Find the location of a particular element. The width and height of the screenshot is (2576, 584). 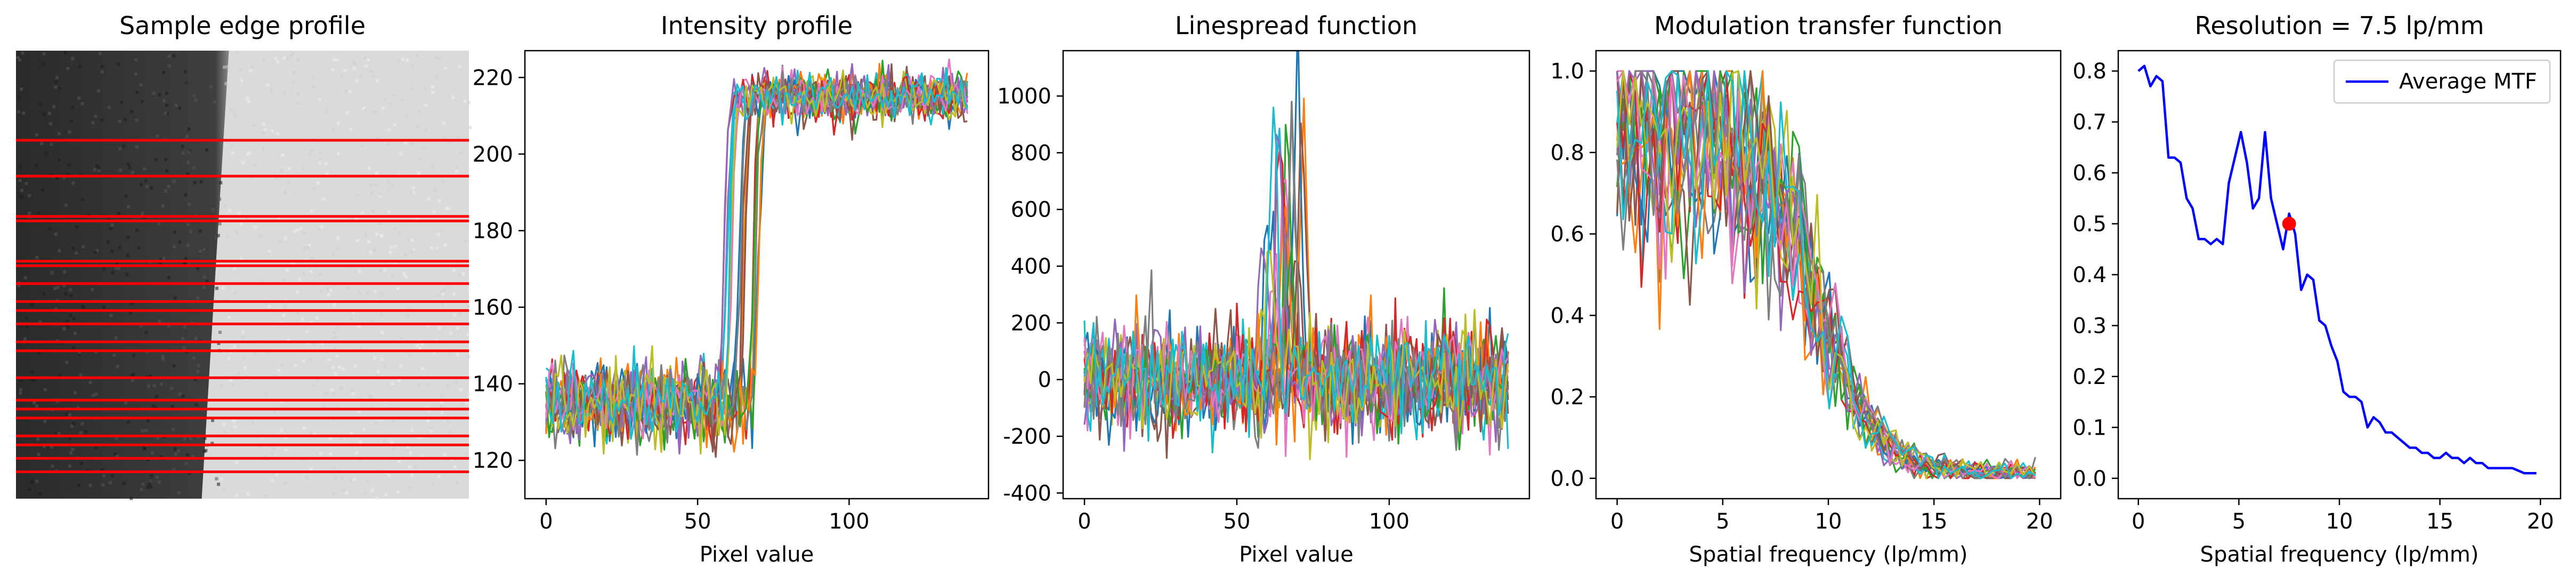

y-tick-label: 0.3 is located at coordinates (2089, 326).